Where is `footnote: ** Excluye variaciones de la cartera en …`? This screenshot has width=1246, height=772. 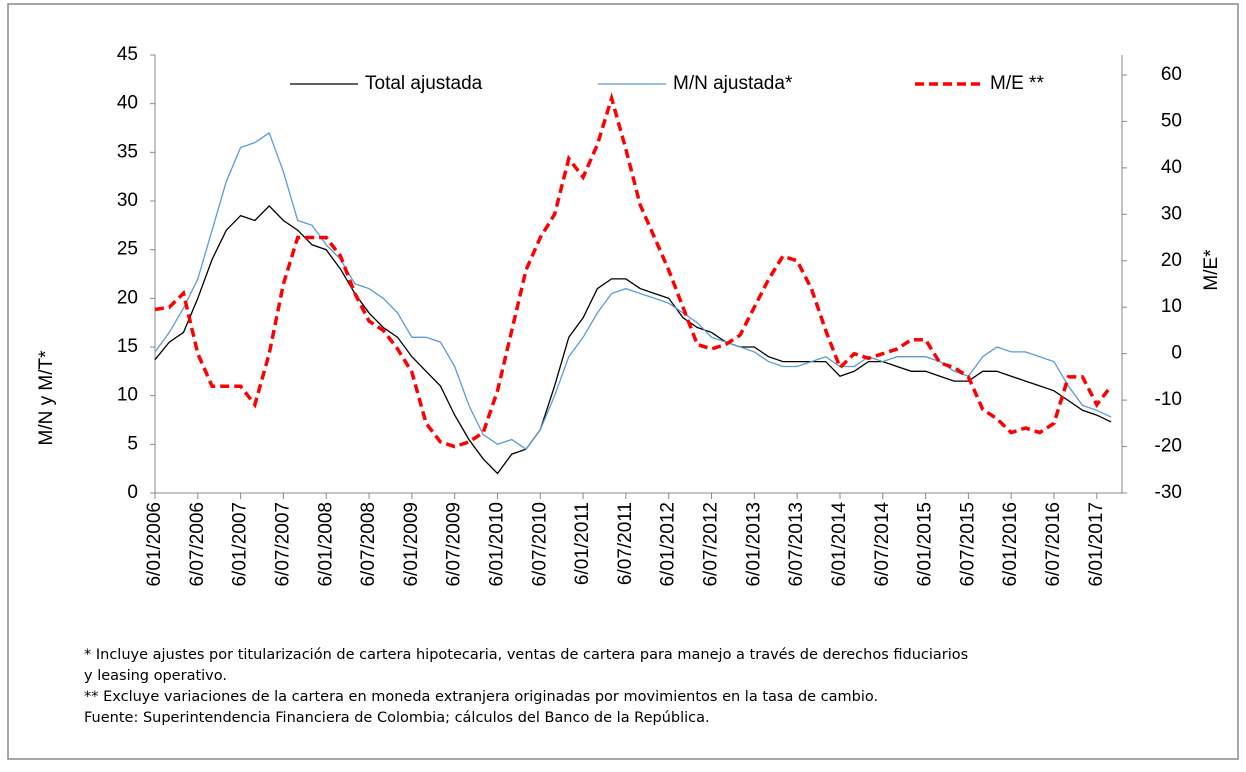 footnote: ** Excluye variaciones de la cartera en … is located at coordinates (481, 697).